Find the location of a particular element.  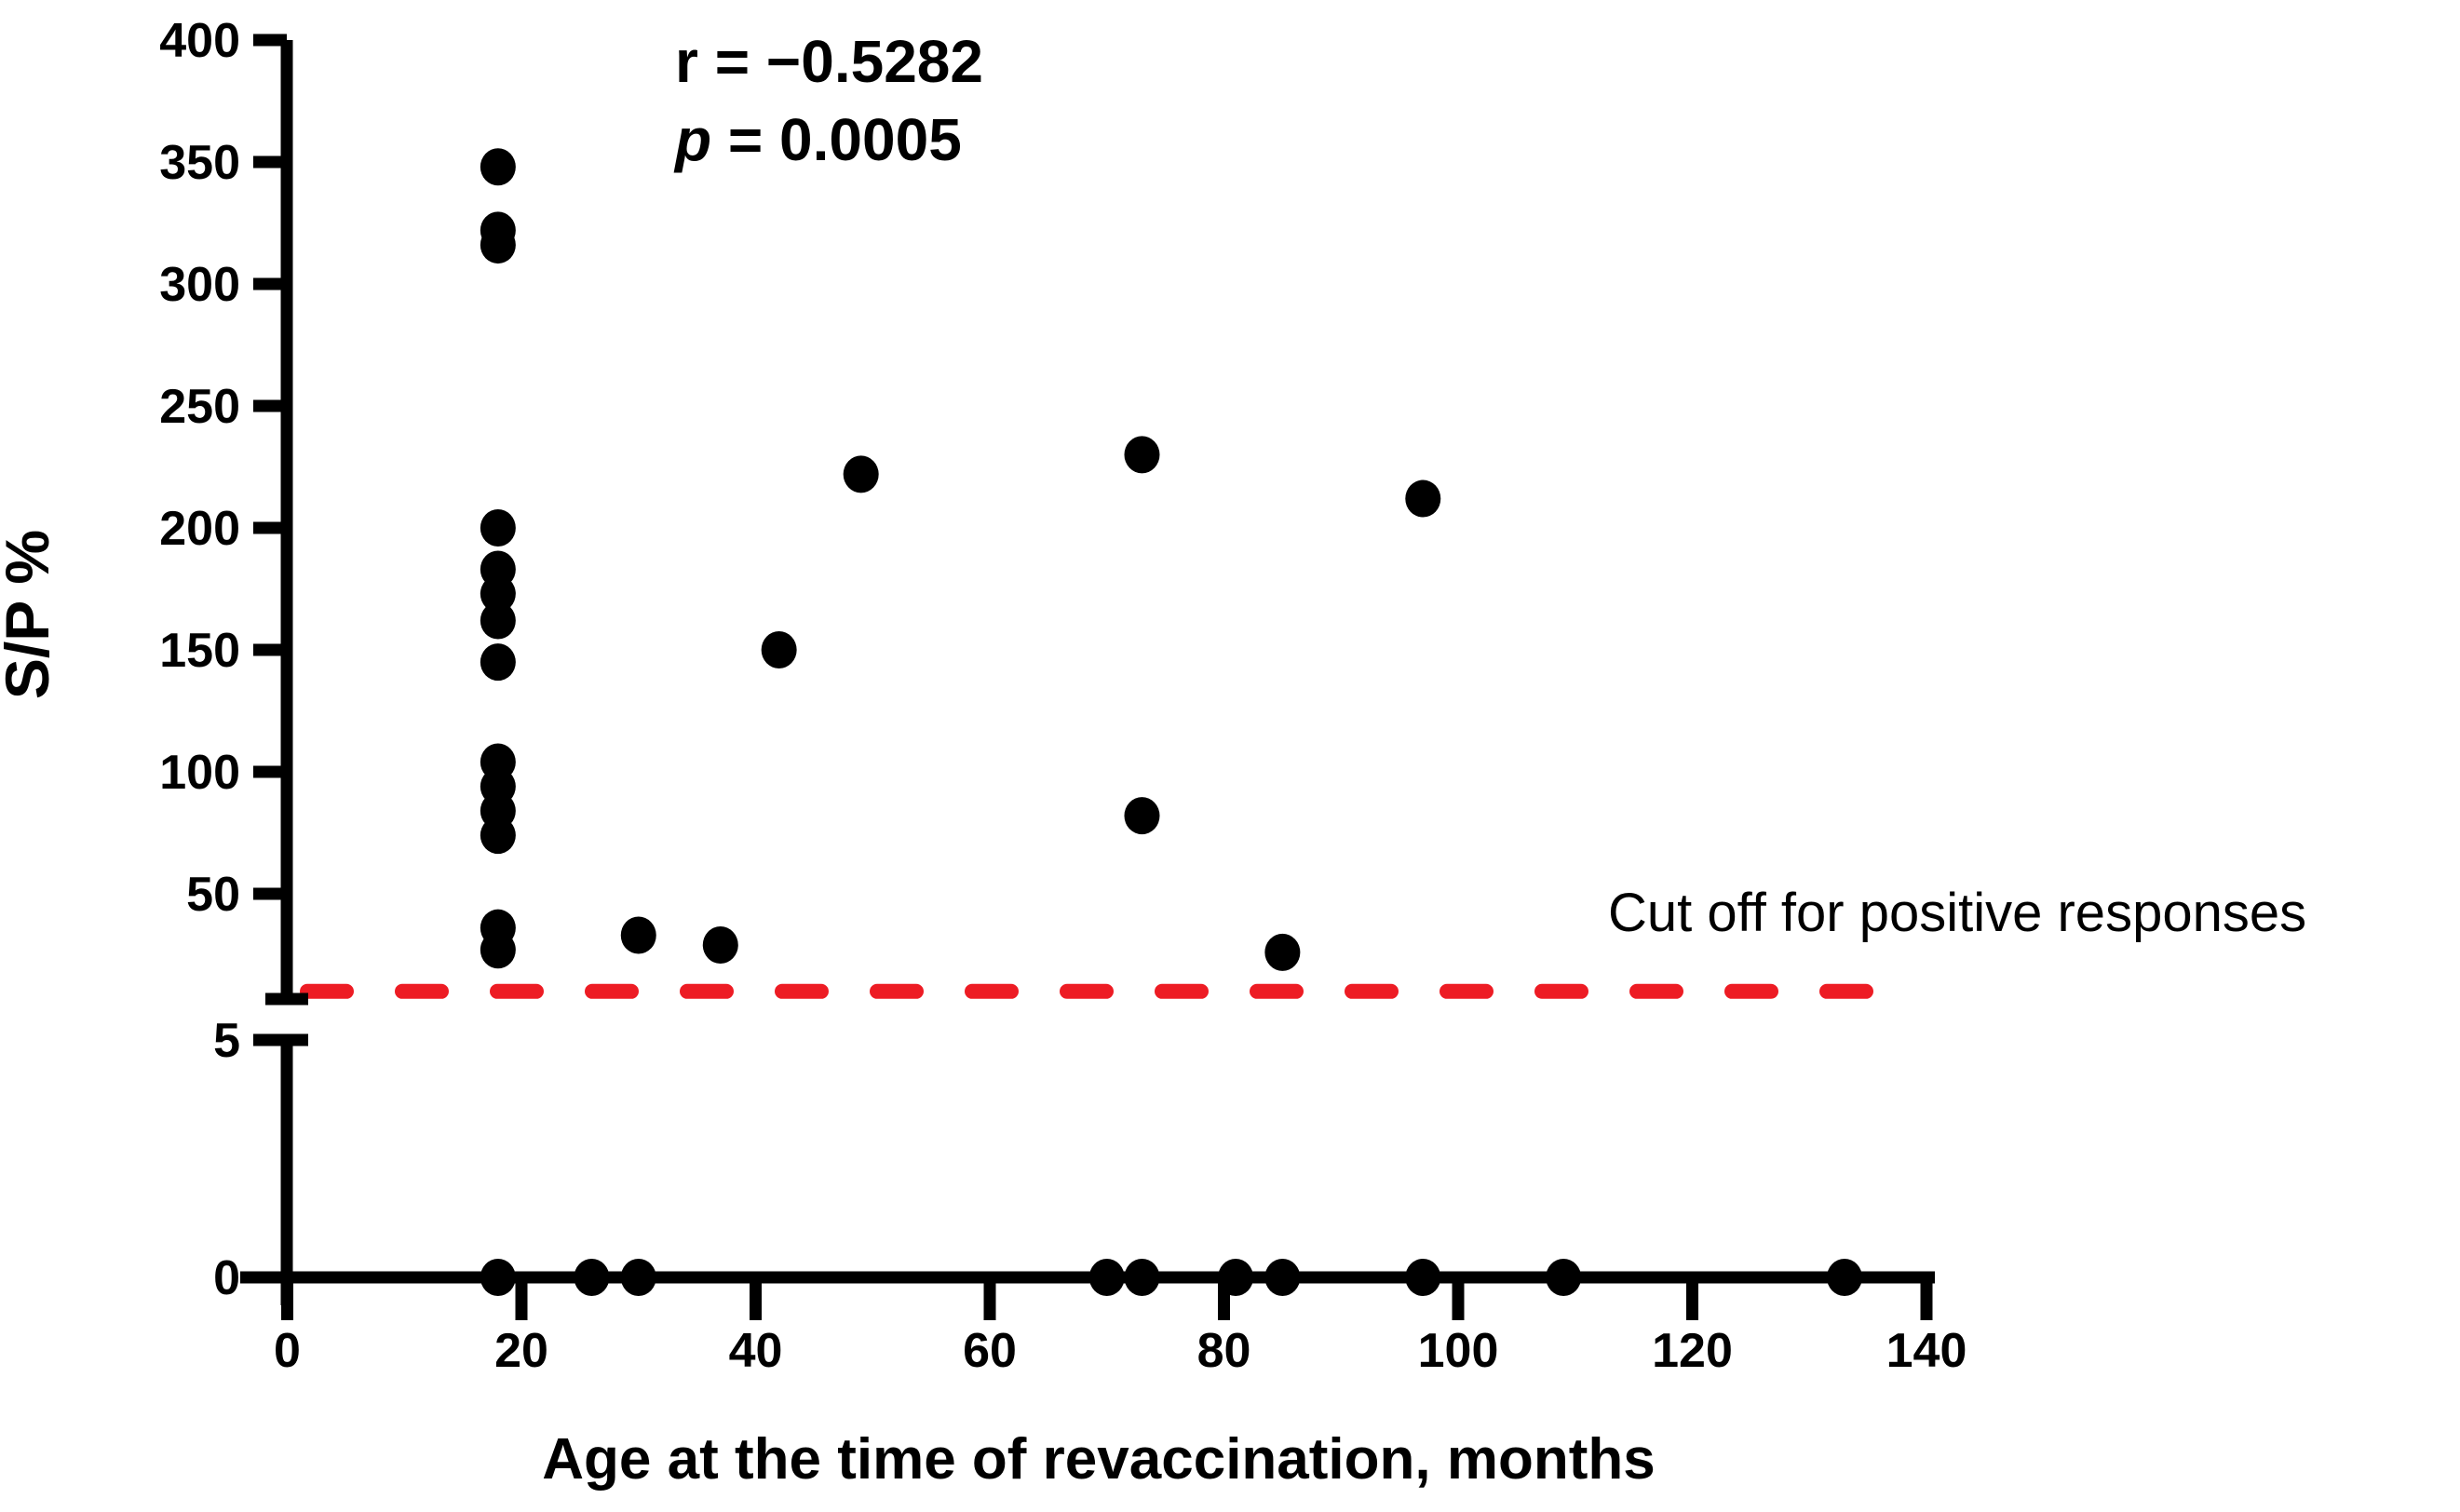

x-tick-label: 60 is located at coordinates (990, 1351).